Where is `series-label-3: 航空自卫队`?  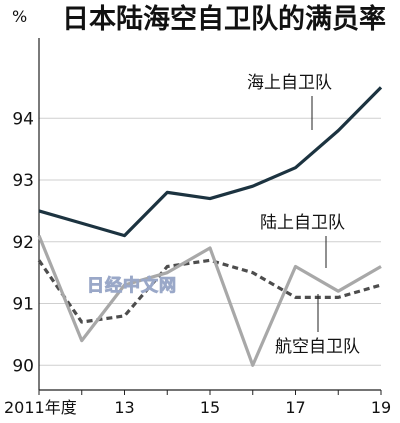 series-label-3: 航空自卫队 is located at coordinates (317, 347).